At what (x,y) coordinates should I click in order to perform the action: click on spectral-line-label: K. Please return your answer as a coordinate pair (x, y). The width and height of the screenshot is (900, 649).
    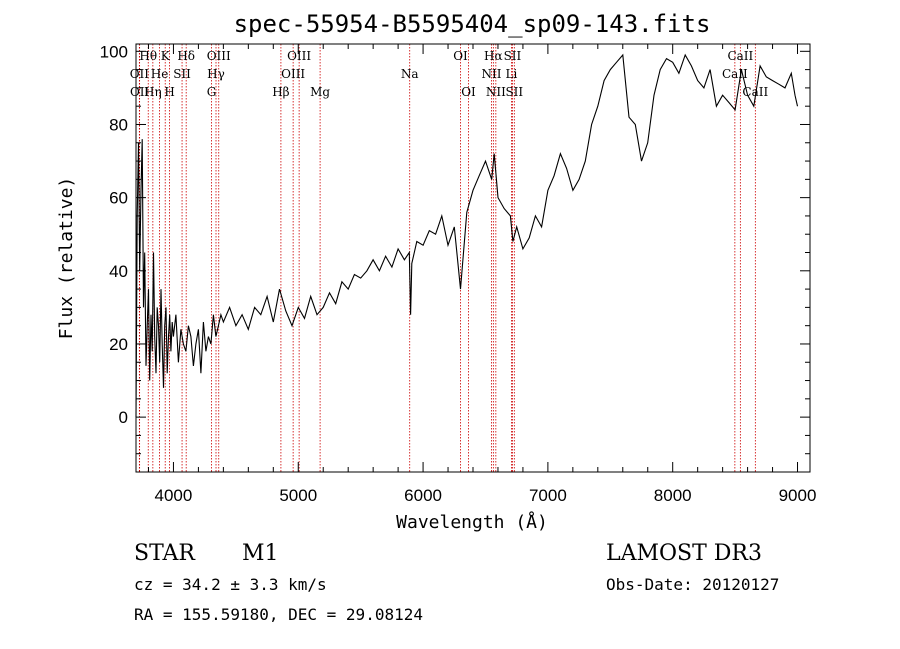
    Looking at the image, I should click on (166, 56).